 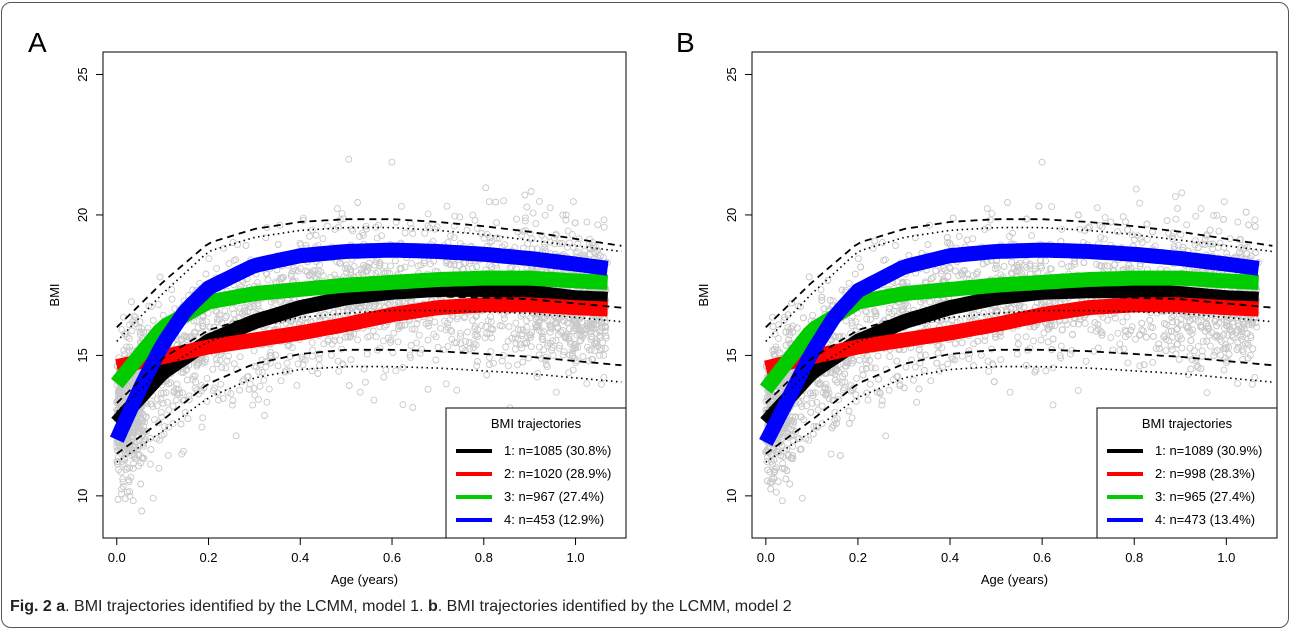 I want to click on panel-letter: B, so click(x=685, y=42).